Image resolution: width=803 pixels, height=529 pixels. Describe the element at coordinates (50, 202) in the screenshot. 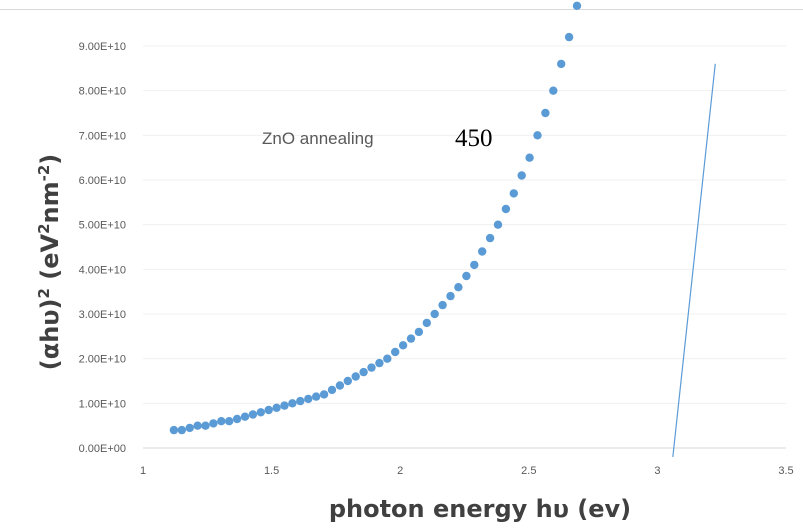

I see `y-title-mid2: nm` at that location.